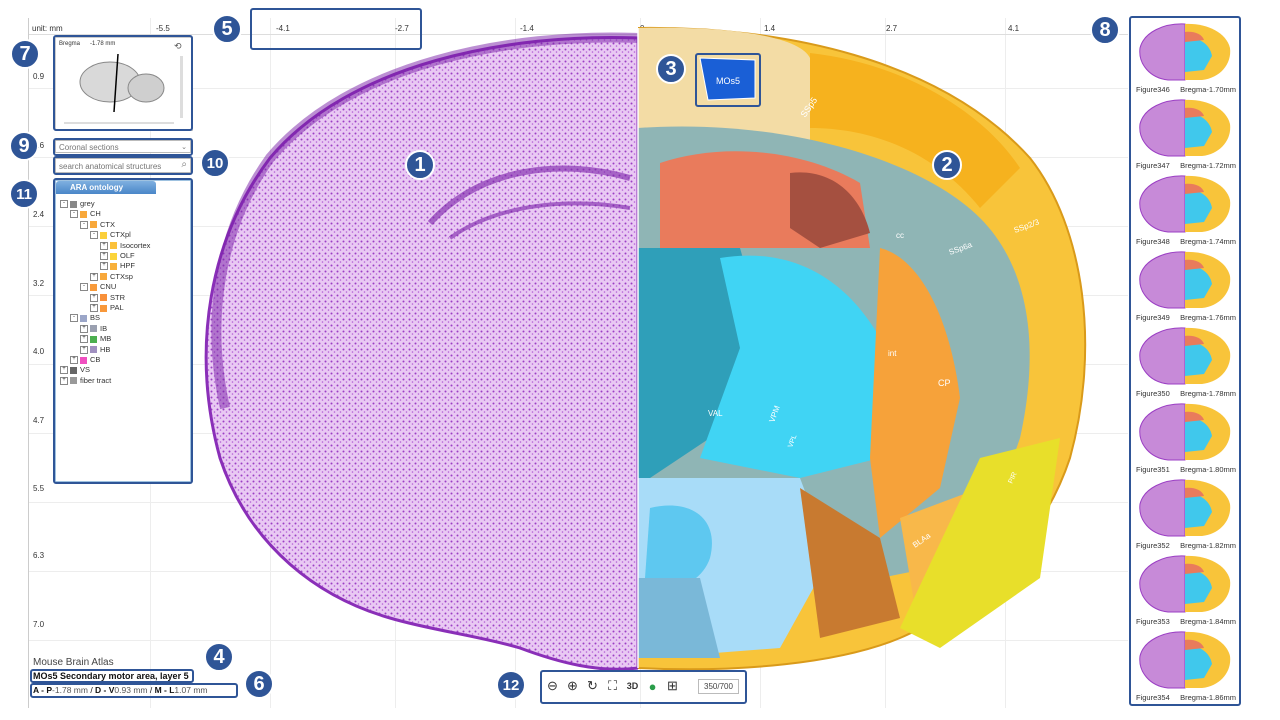 The image size is (1280, 720). I want to click on ml-value: 1.07 mm, so click(191, 690).